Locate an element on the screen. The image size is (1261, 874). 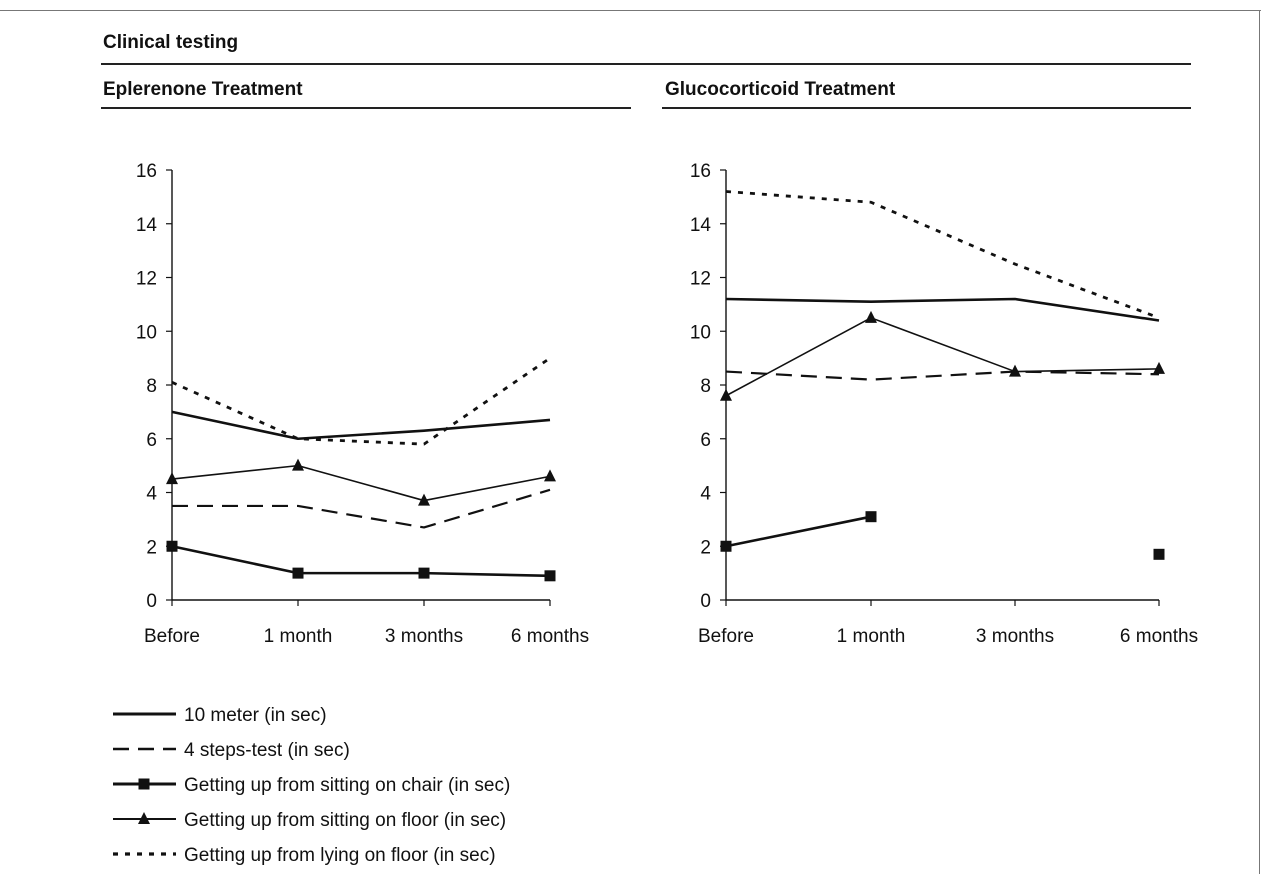
legend-item-ten_meter: 10 meter (in sec) is located at coordinates (220, 715).